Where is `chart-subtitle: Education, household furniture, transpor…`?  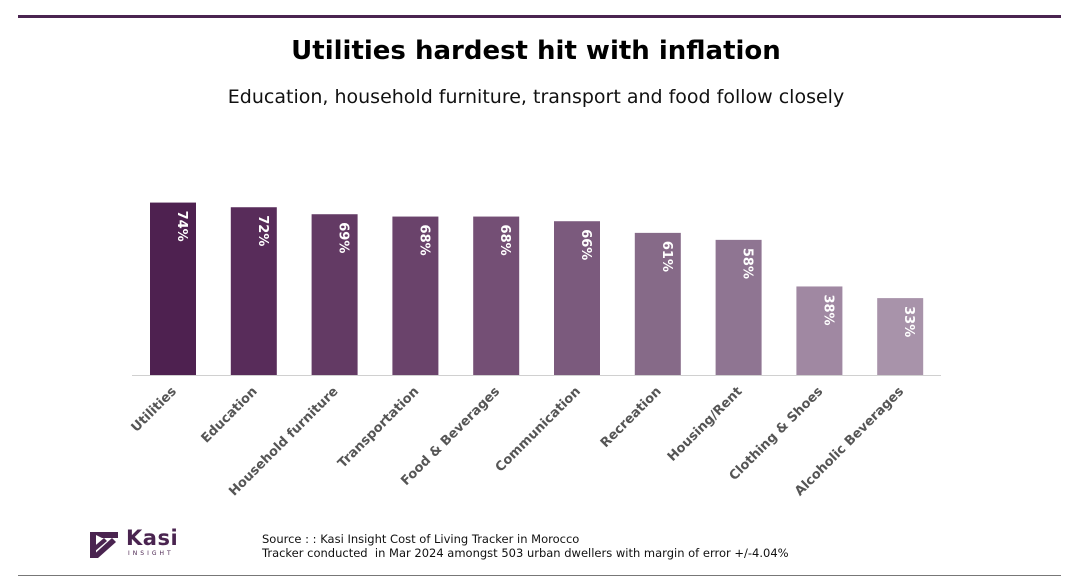 chart-subtitle: Education, household furniture, transpor… is located at coordinates (536, 97).